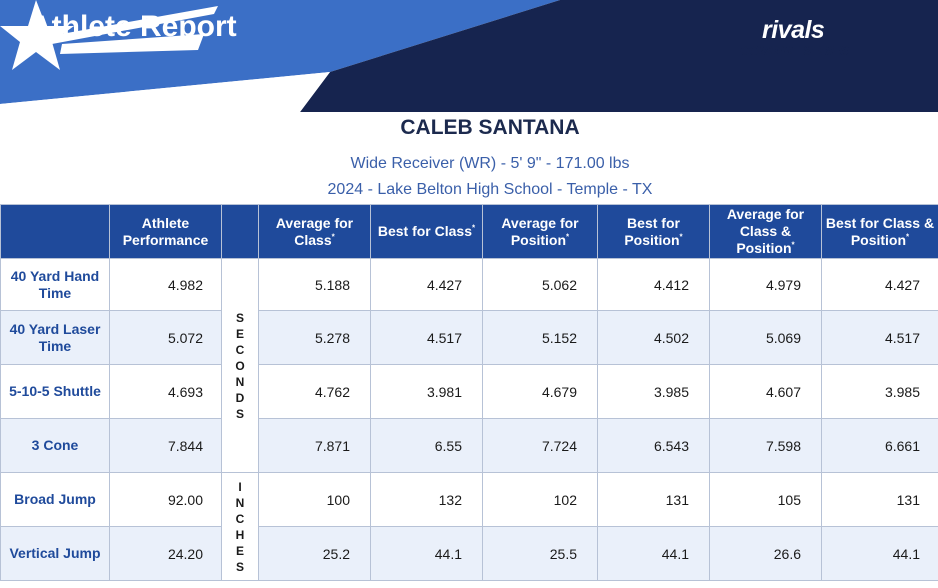 The width and height of the screenshot is (938, 588). What do you see at coordinates (540, 445) in the screenshot?
I see `avg-position-value: 7.724` at bounding box center [540, 445].